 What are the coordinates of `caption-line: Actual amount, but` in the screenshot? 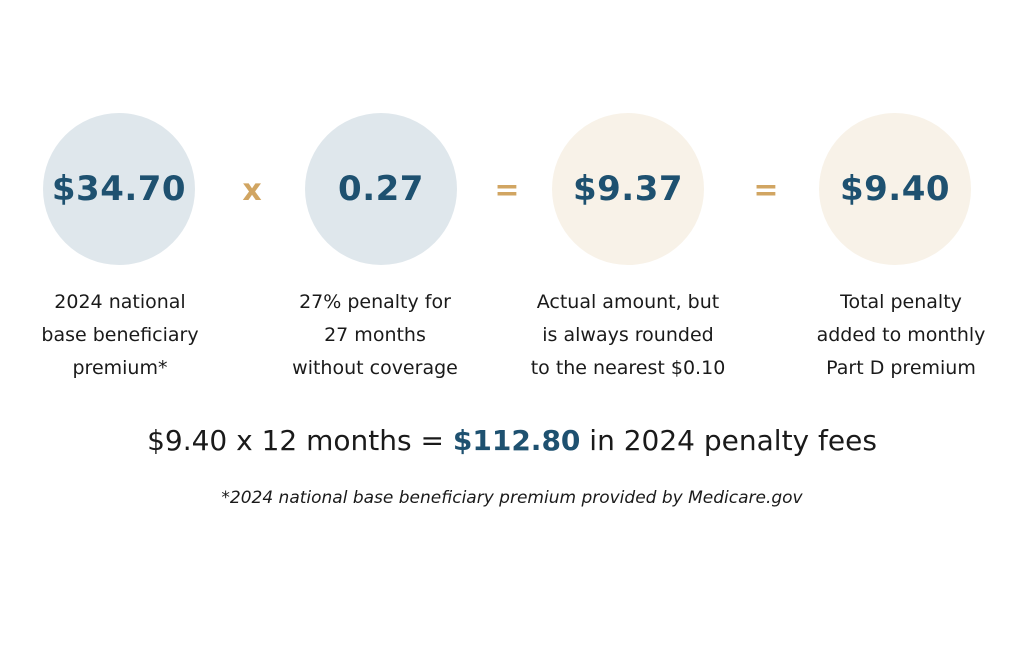 It's located at (628, 302).